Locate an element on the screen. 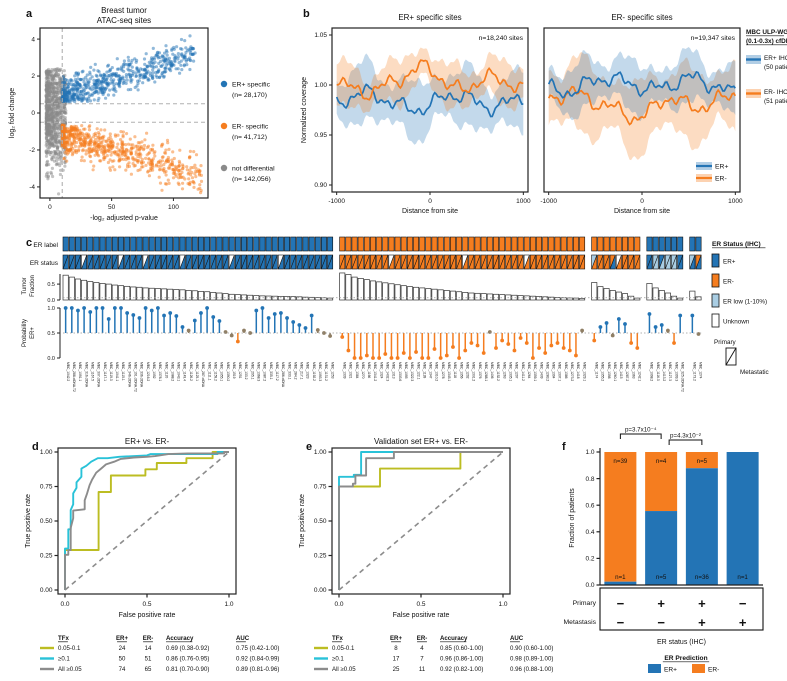  sample-name: MBC_1363 is located at coordinates (633, 370).